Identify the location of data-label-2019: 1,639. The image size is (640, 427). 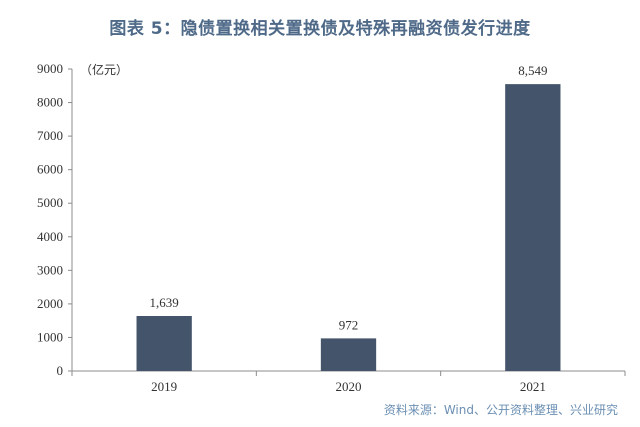
(164, 302).